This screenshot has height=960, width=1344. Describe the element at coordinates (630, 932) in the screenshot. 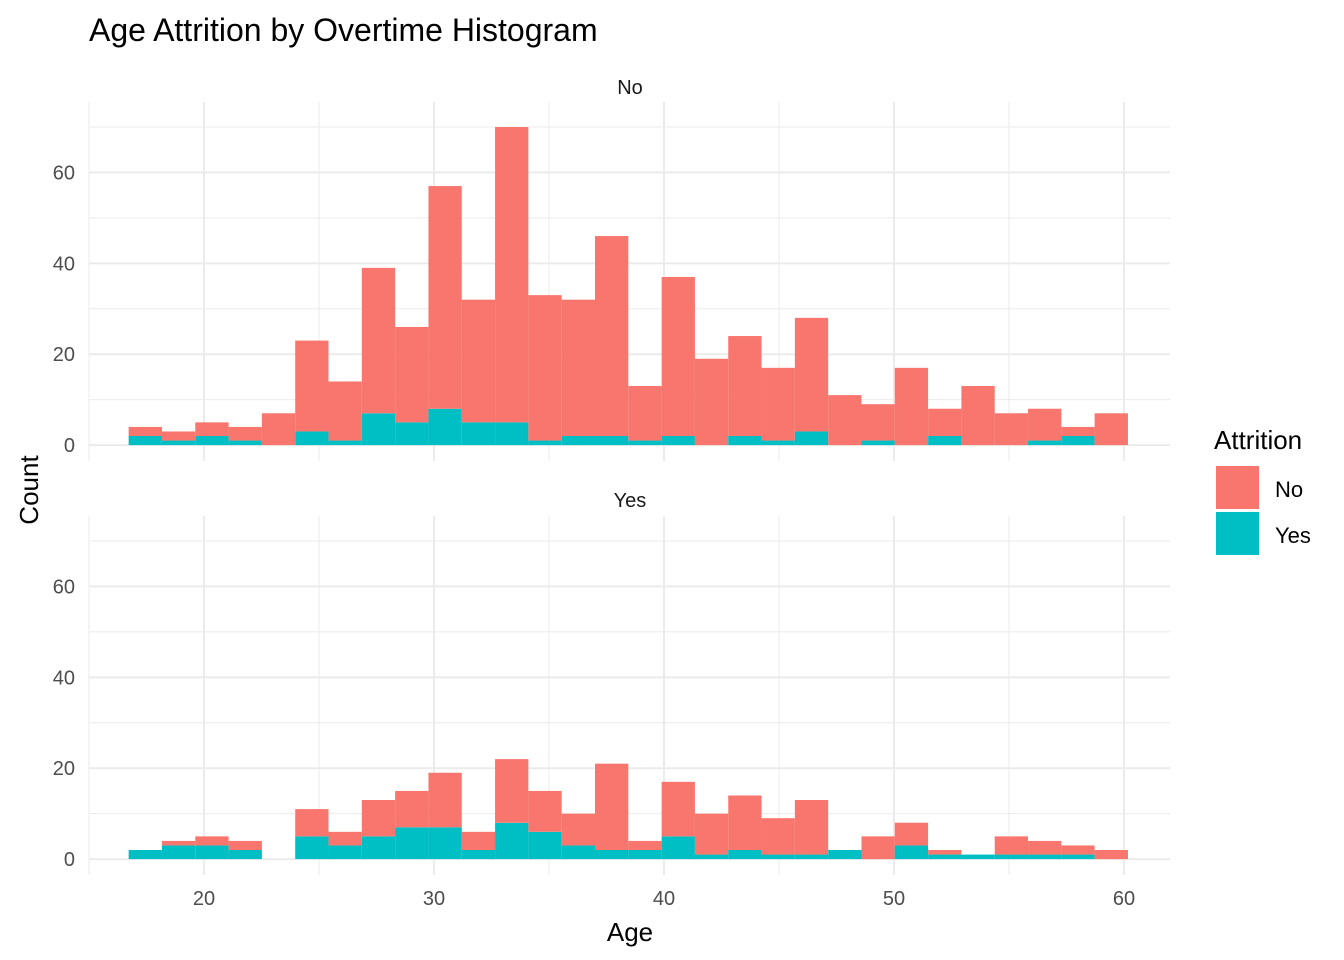

I see `x-axis-title: Age` at that location.